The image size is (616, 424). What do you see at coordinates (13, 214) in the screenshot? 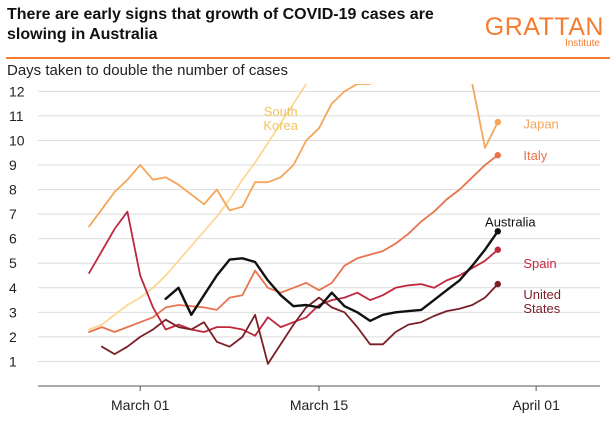
I see `y-tick-label: 7` at bounding box center [13, 214].